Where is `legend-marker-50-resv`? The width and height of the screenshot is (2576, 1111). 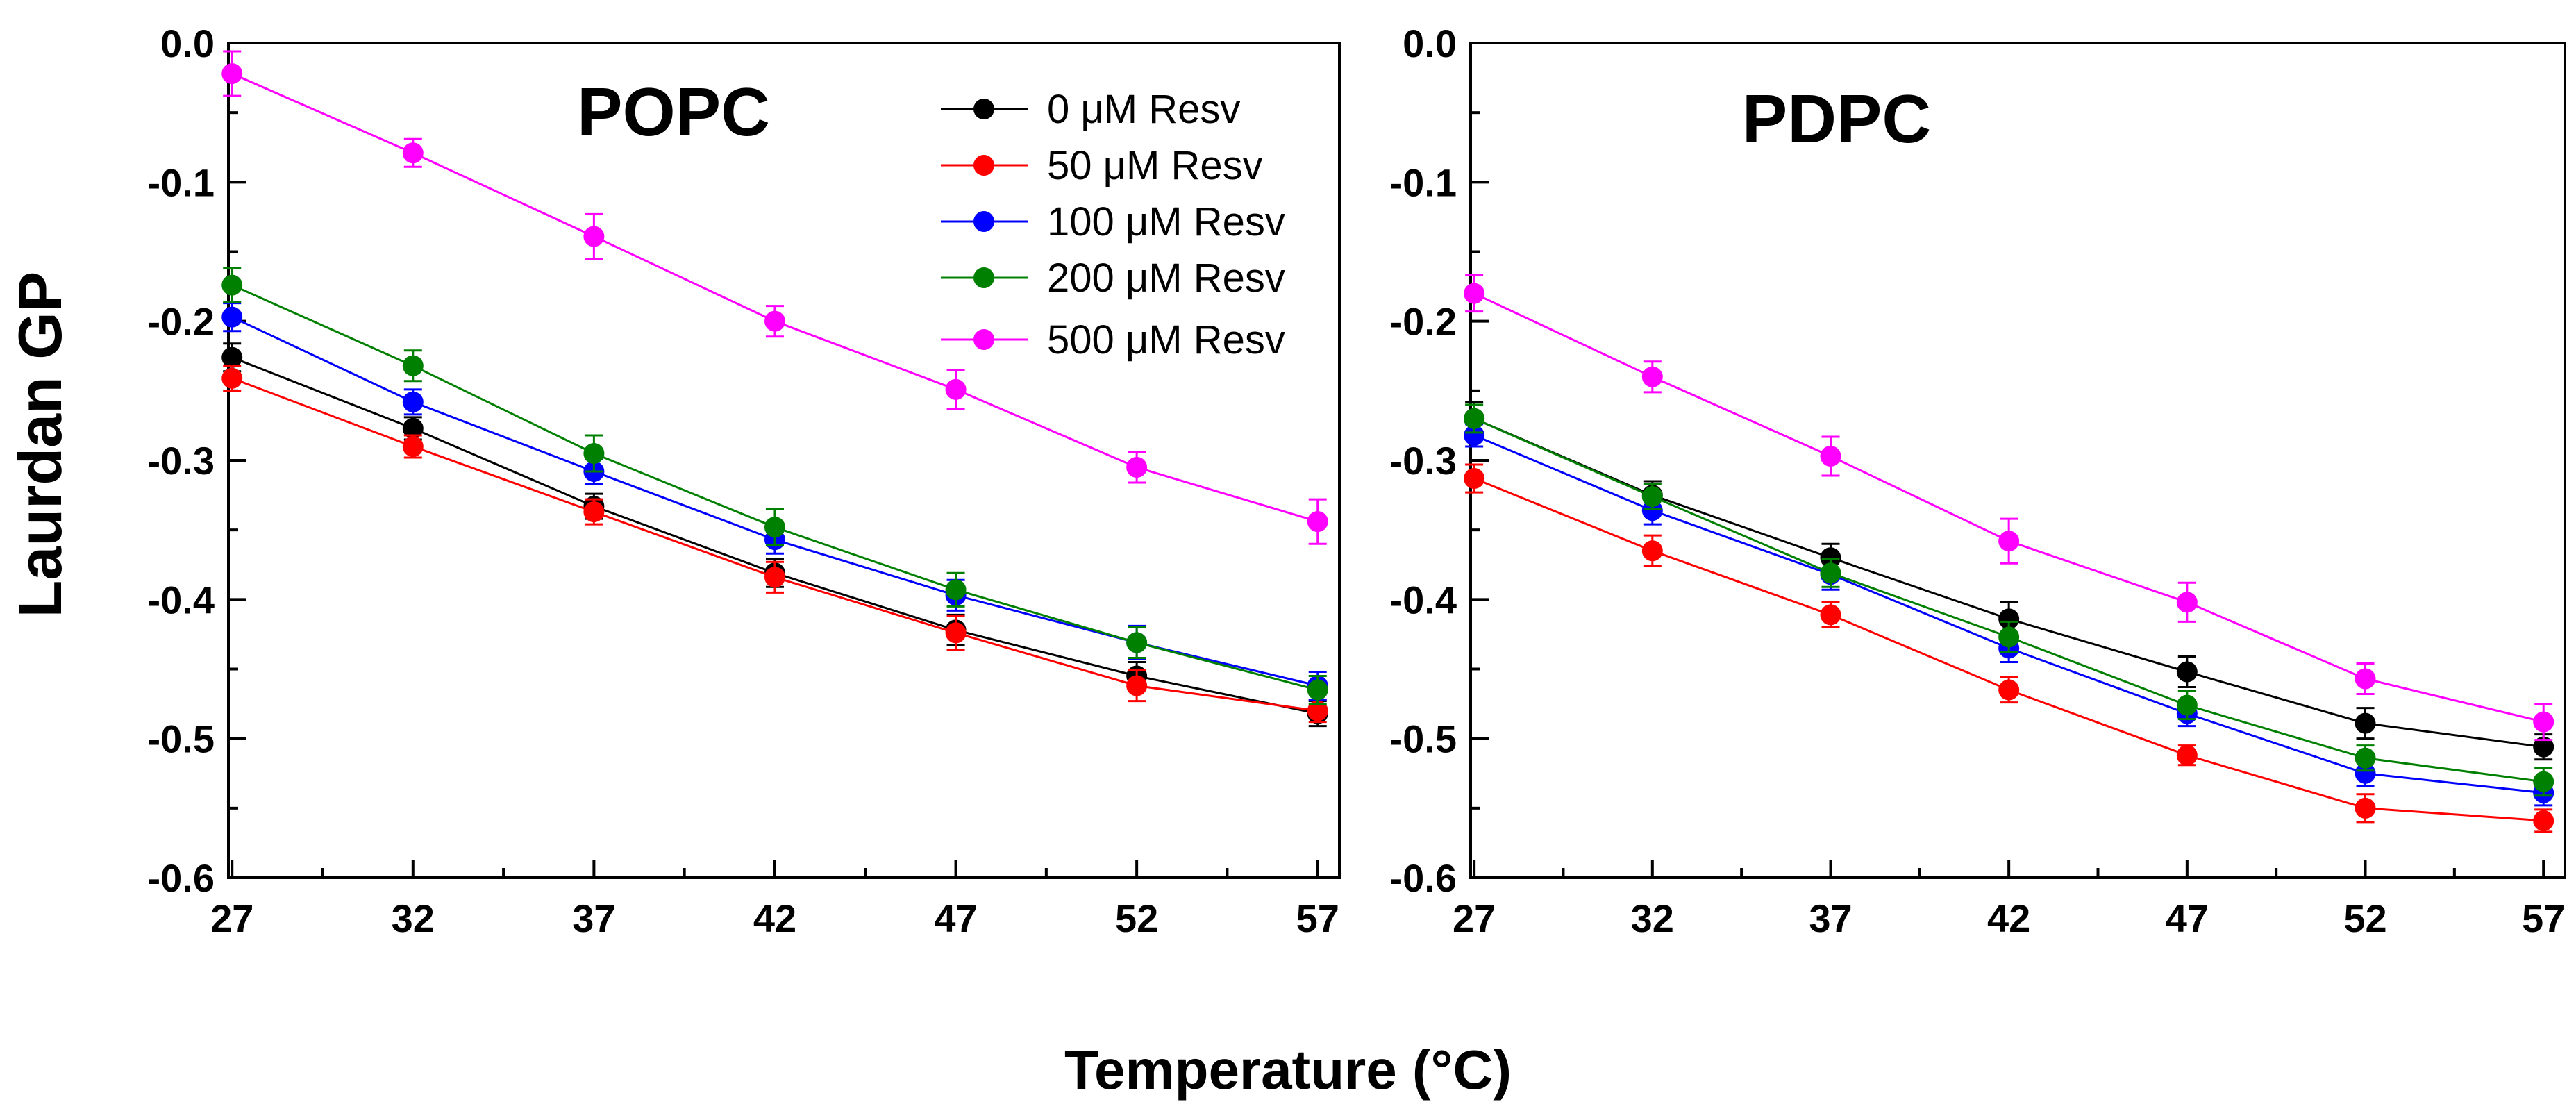
legend-marker-50-resv is located at coordinates (983, 165).